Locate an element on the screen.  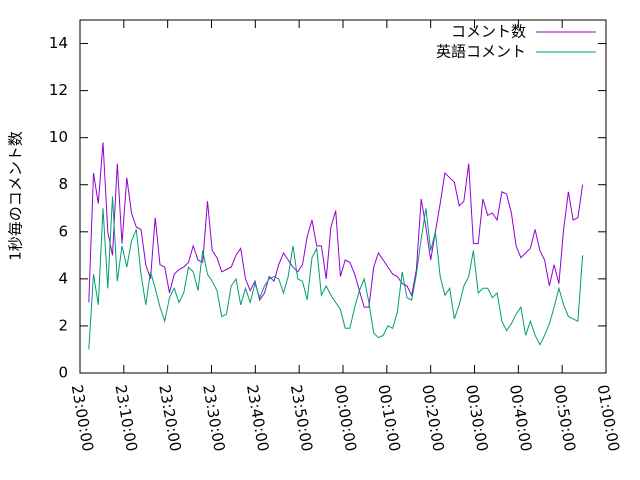
y-tick-label: 2 is located at coordinates (63, 325).